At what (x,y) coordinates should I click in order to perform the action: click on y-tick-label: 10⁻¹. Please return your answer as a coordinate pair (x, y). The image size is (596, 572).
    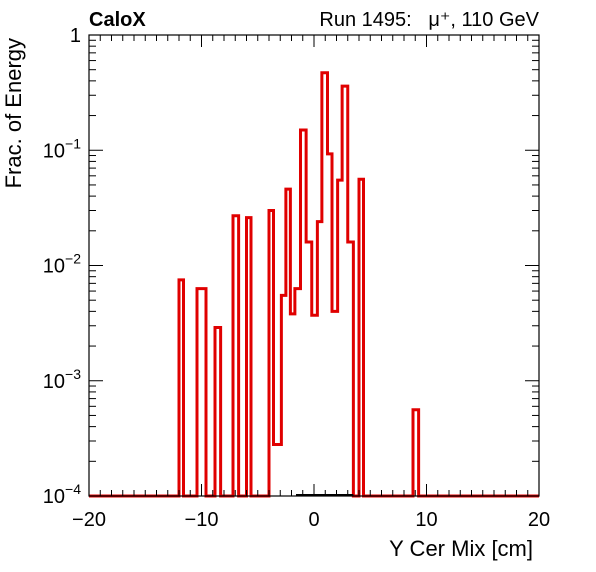
    Looking at the image, I should click on (62, 148).